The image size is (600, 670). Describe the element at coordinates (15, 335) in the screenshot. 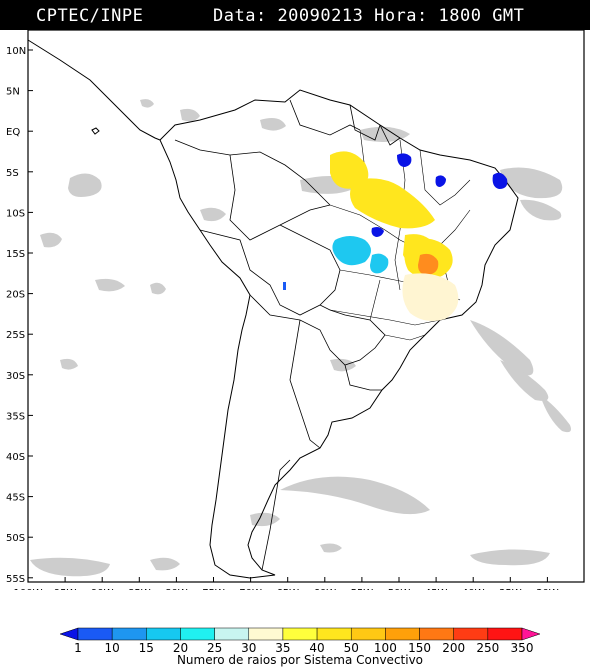

I see `lat-tick-label: 25S` at that location.